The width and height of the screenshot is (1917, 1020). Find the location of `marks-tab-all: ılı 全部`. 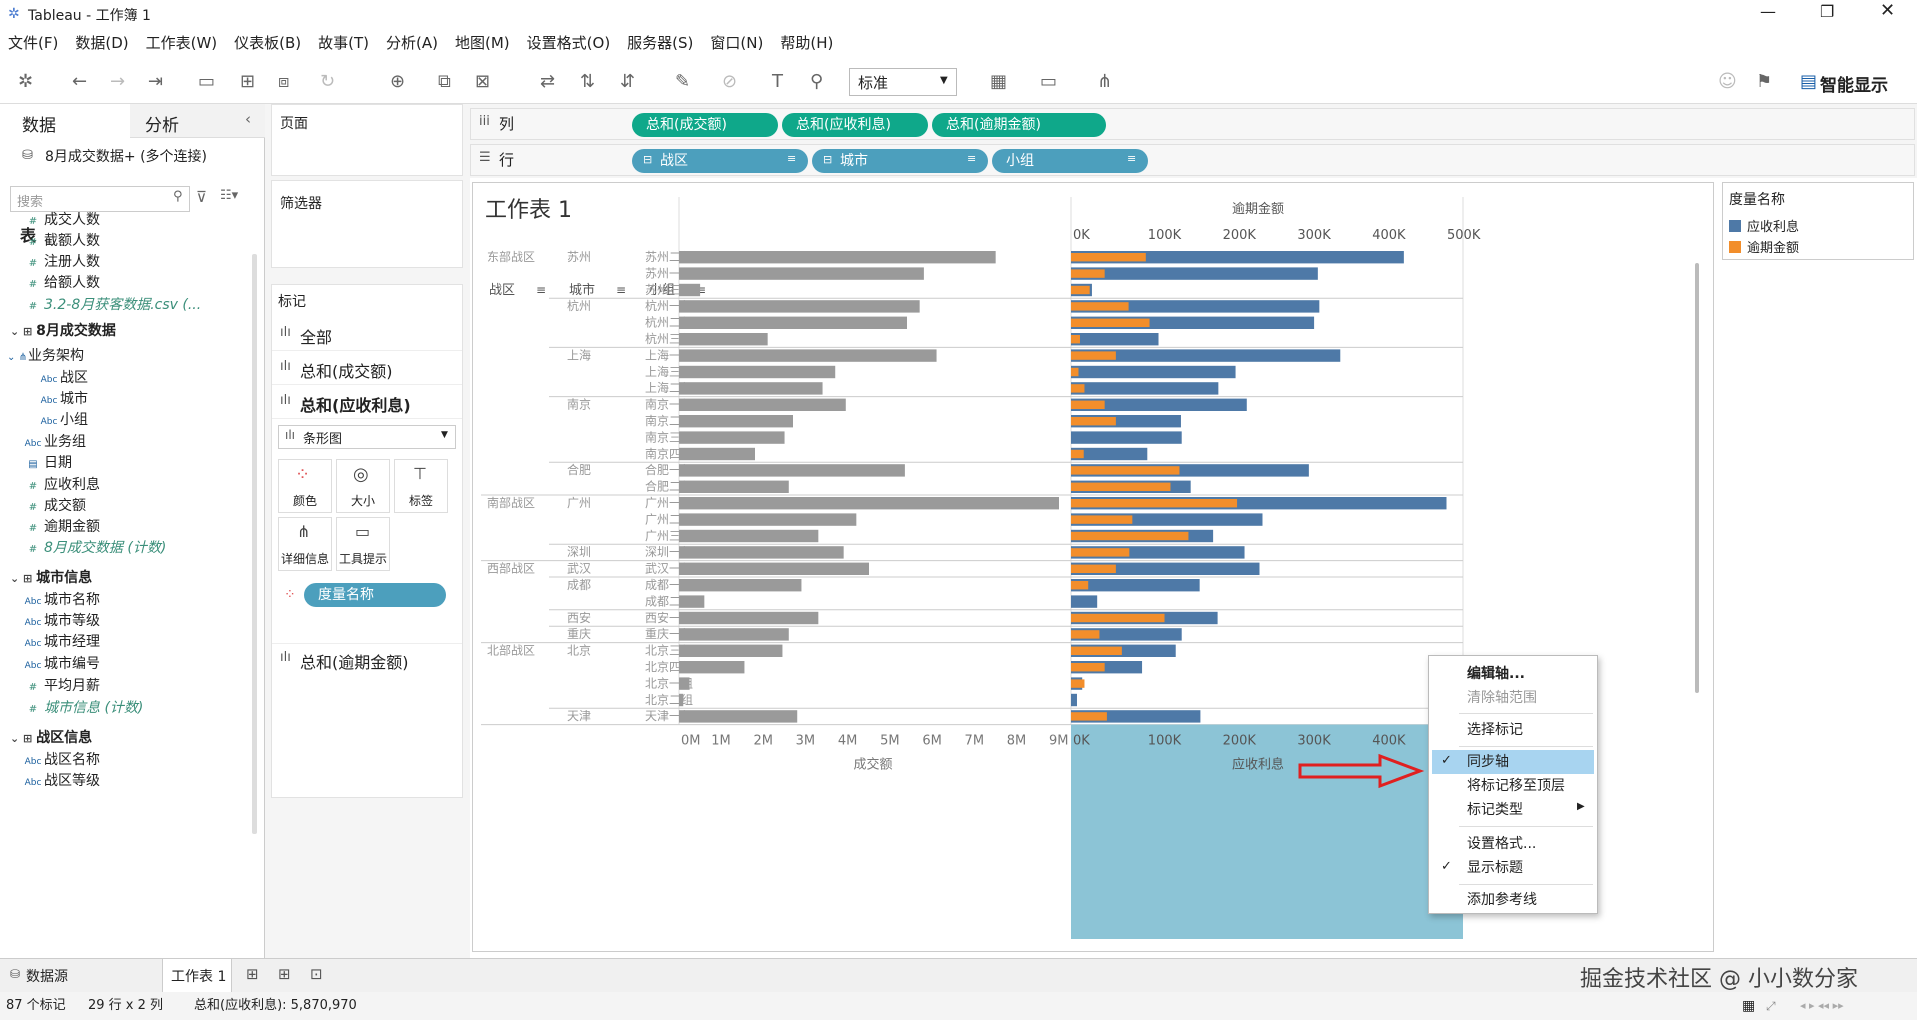

marks-tab-all: ılı 全部 is located at coordinates (367, 336).